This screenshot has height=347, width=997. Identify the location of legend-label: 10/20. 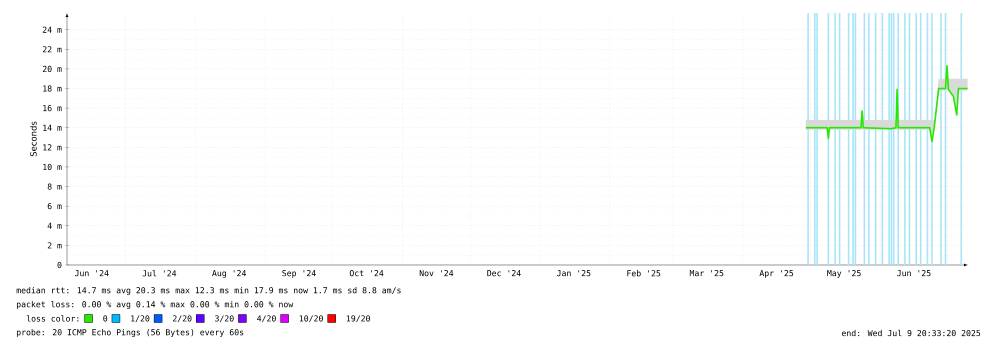
(311, 318).